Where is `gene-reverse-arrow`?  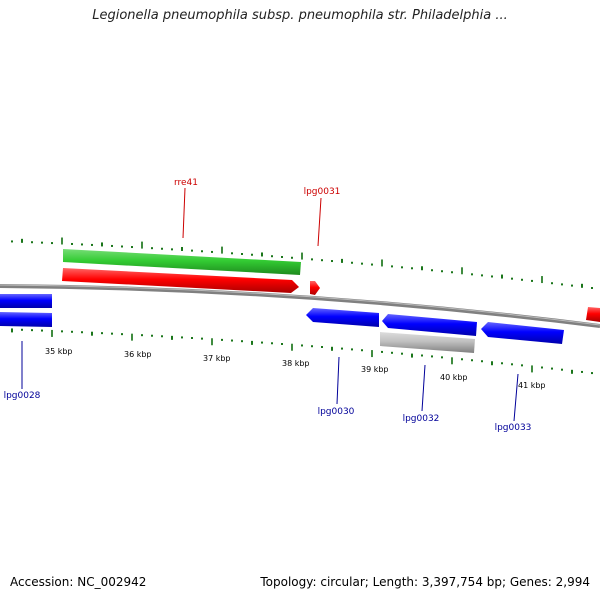
gene-reverse-arrow is located at coordinates (26, 319).